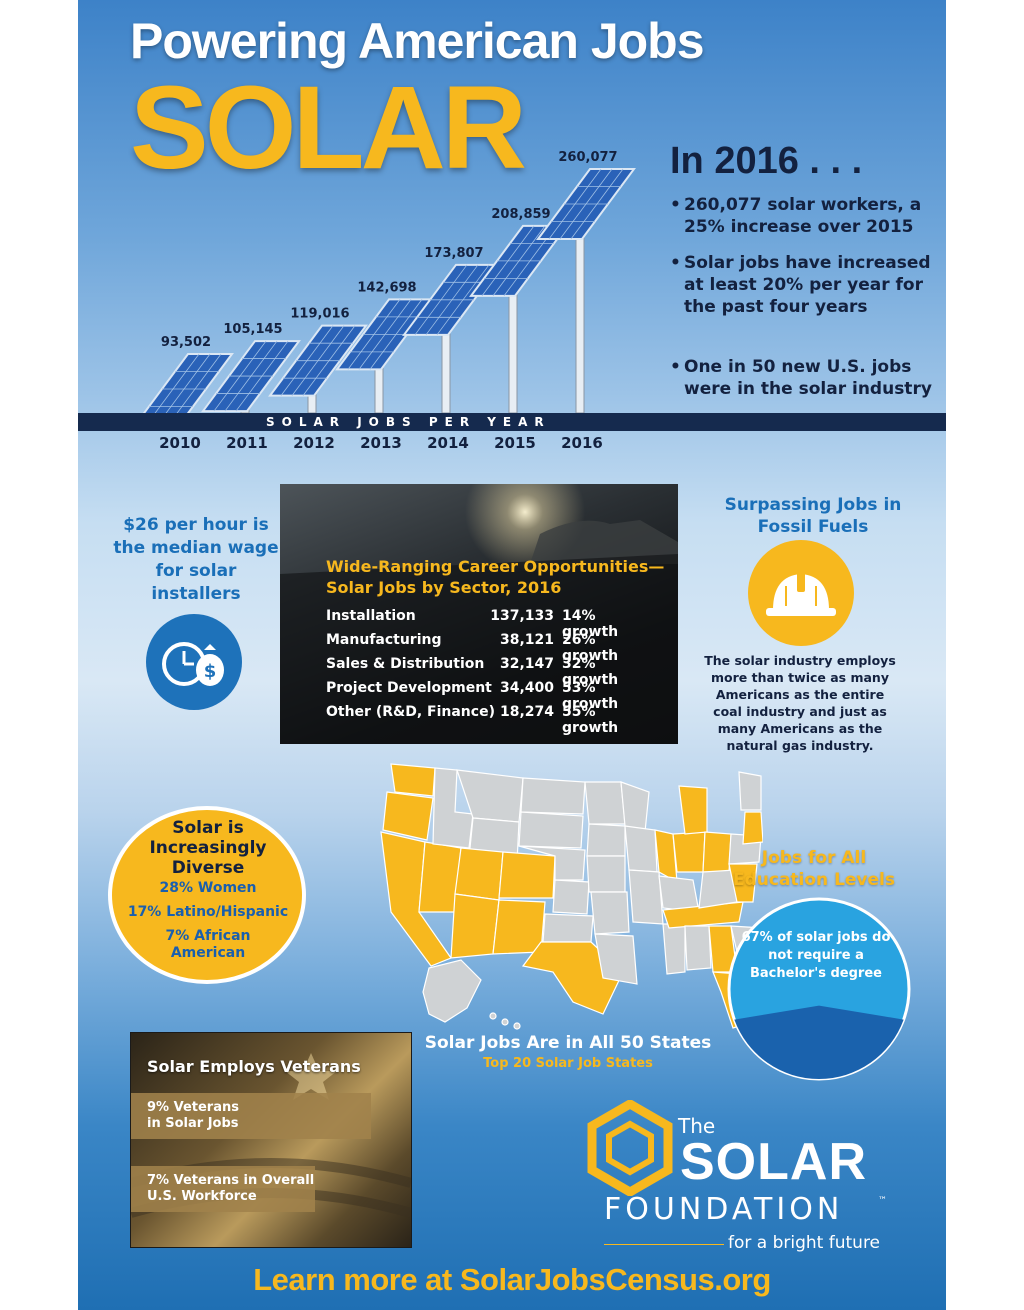 This screenshot has width=1024, height=1310. What do you see at coordinates (408, 422) in the screenshot?
I see `chart-caption: SOLAR JOBS PER YEAR` at bounding box center [408, 422].